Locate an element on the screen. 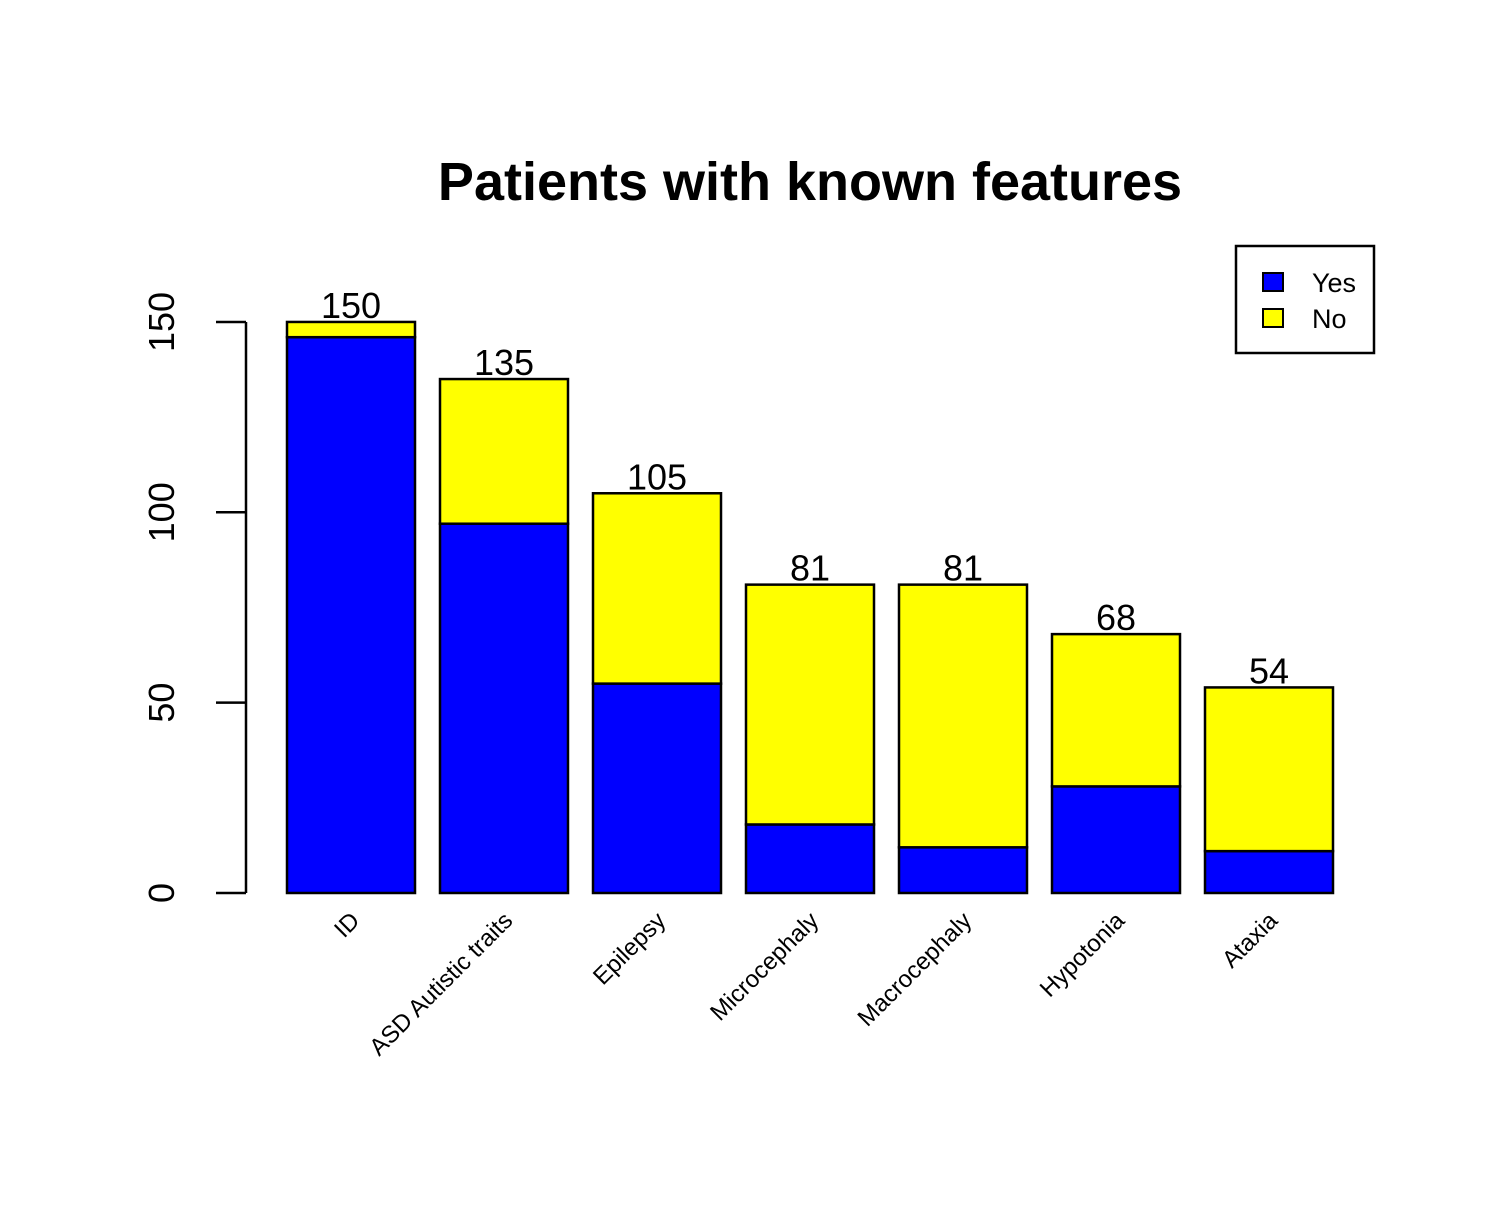 This screenshot has height=1205, width=1500. x-tick-label: Ataxia is located at coordinates (1250, 940).